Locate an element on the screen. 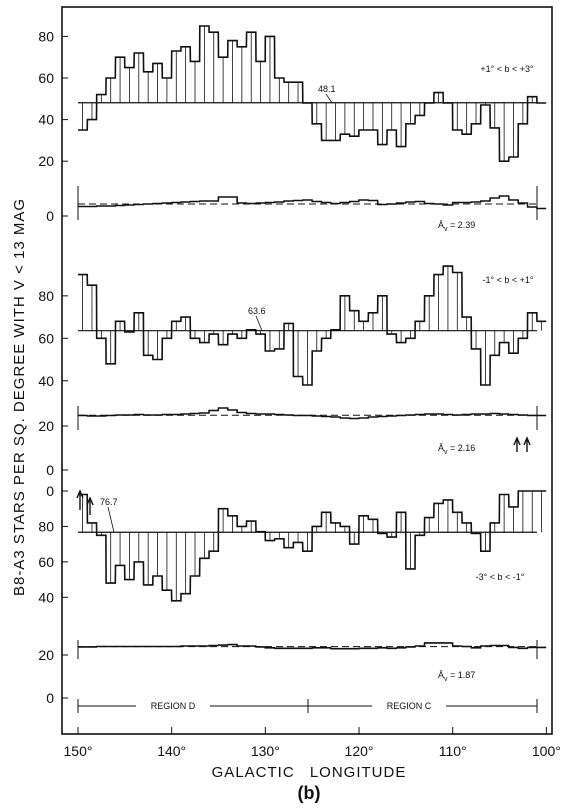  mean-label: 48.1 is located at coordinates (327, 89).